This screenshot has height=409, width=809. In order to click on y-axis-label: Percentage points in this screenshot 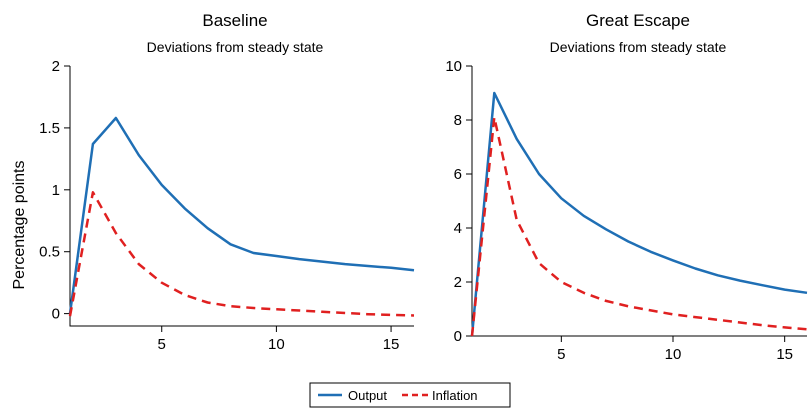, I will do `click(19, 225)`.